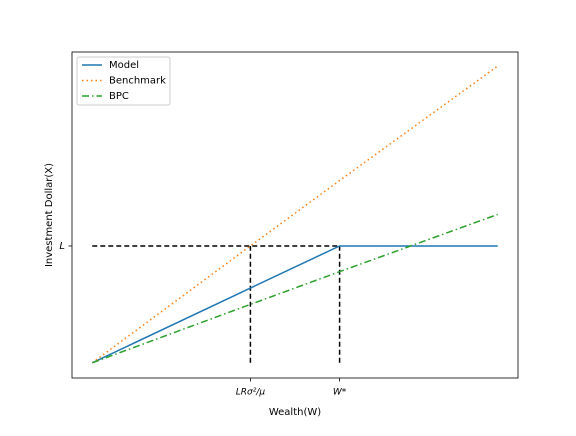 Image resolution: width=576 pixels, height=436 pixels. What do you see at coordinates (137, 81) in the screenshot?
I see `legend-label: Benchmark` at bounding box center [137, 81].